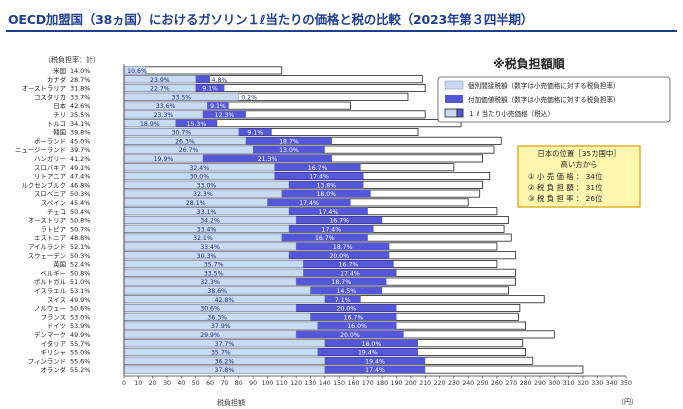  I want to click on country-label: スロバキア, so click(50, 168).